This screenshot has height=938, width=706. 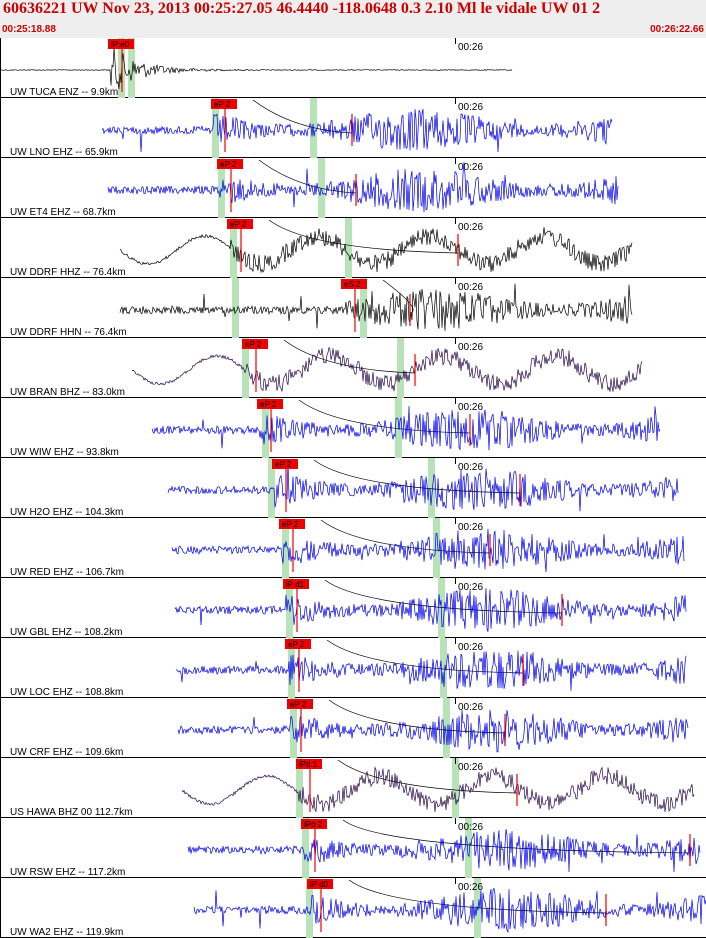 I want to click on station-label: US HAWA BHZ 00 112.7km, so click(x=71, y=812).